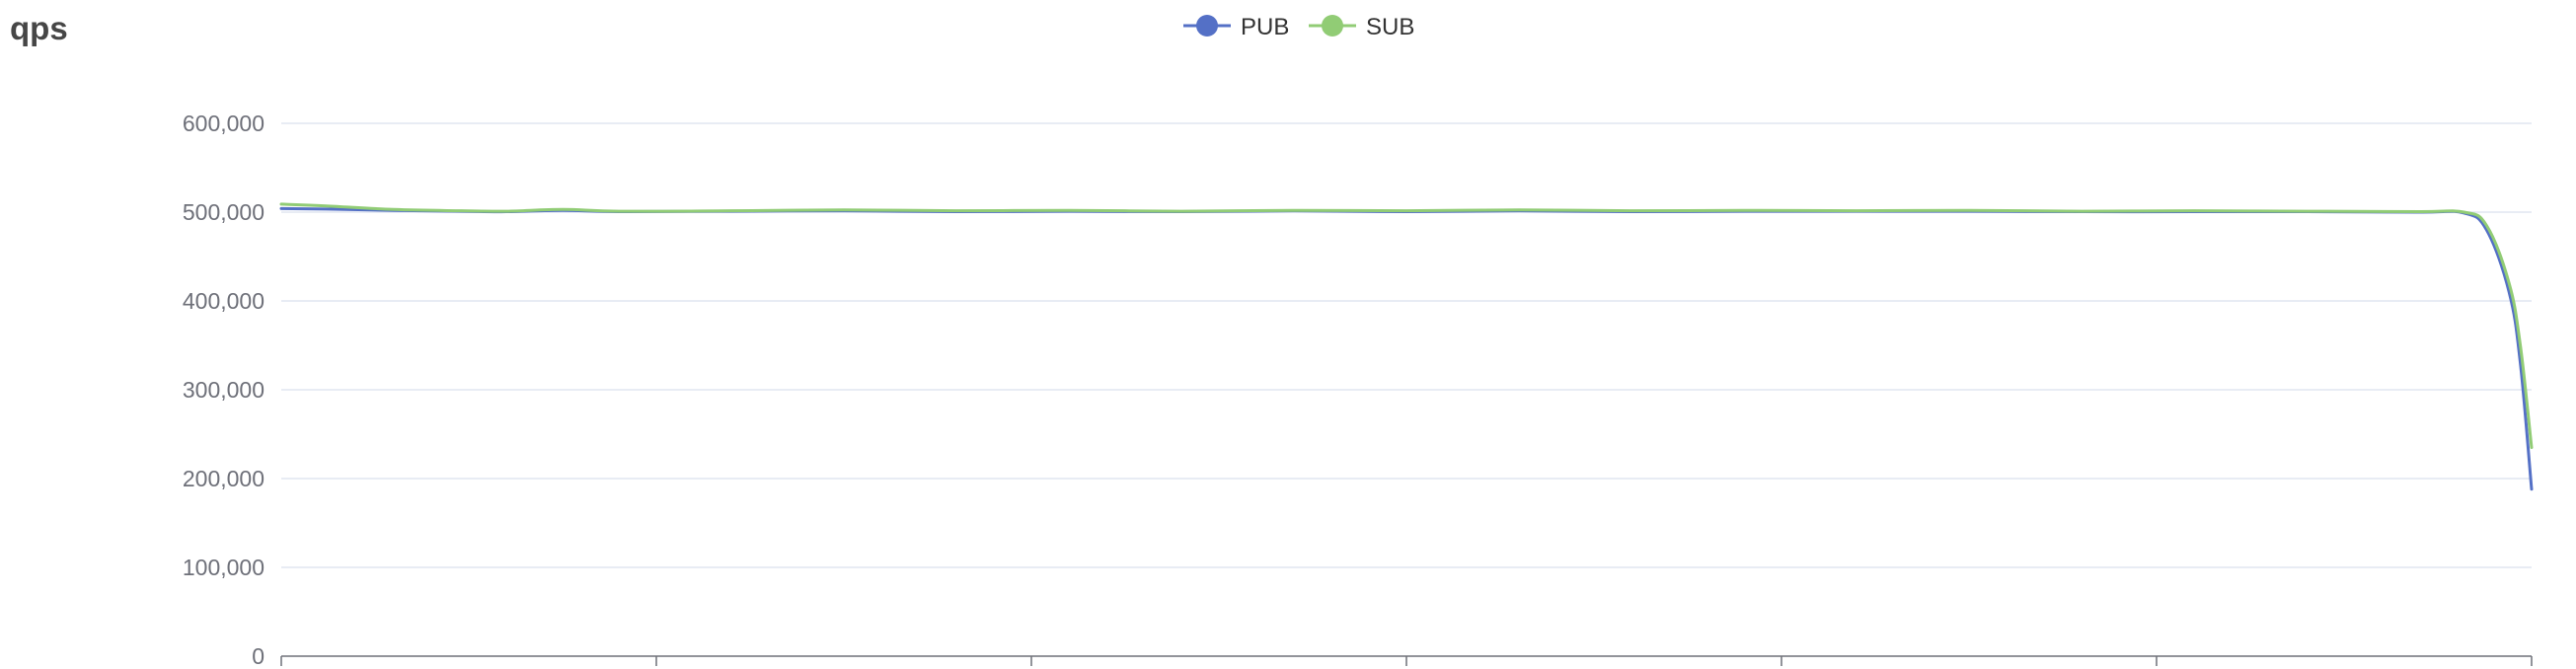 The width and height of the screenshot is (2576, 669). Describe the element at coordinates (1207, 26) in the screenshot. I see `legend-marker-pub` at that location.